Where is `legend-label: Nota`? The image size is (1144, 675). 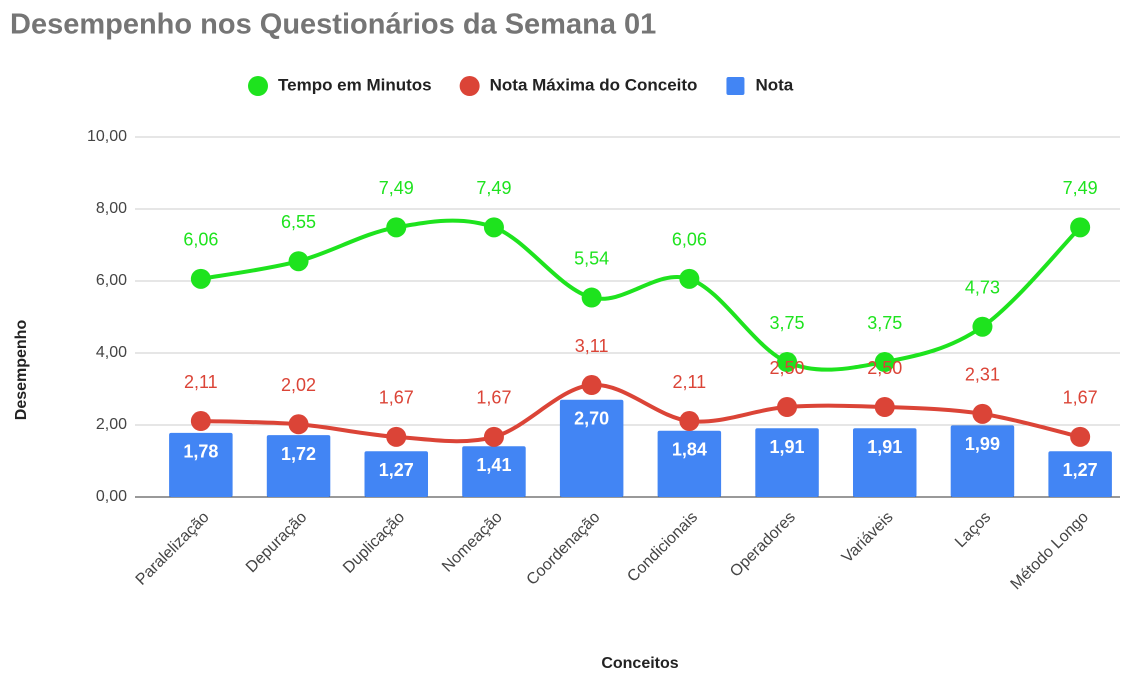 legend-label: Nota is located at coordinates (774, 84).